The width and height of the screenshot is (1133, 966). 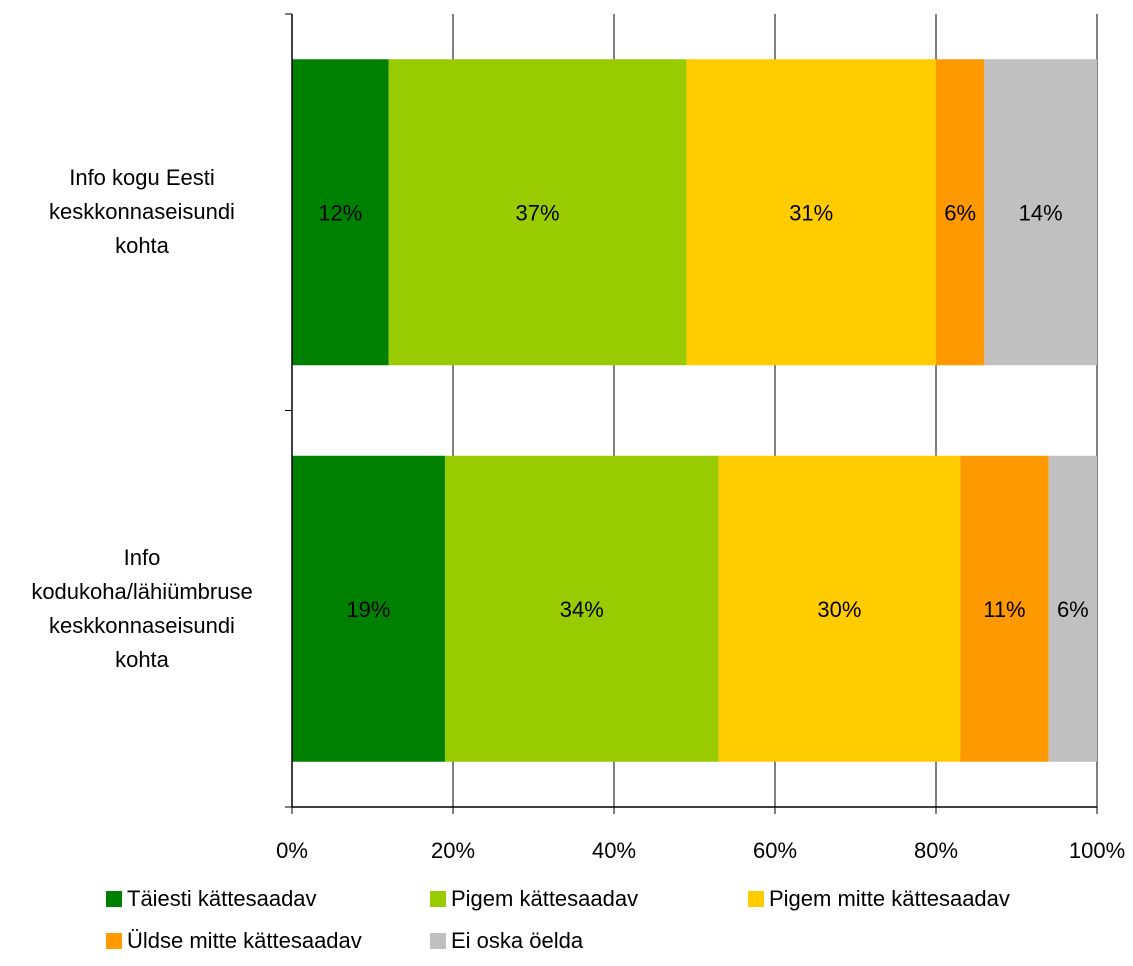 I want to click on x-tick-label: 80%, so click(x=936, y=850).